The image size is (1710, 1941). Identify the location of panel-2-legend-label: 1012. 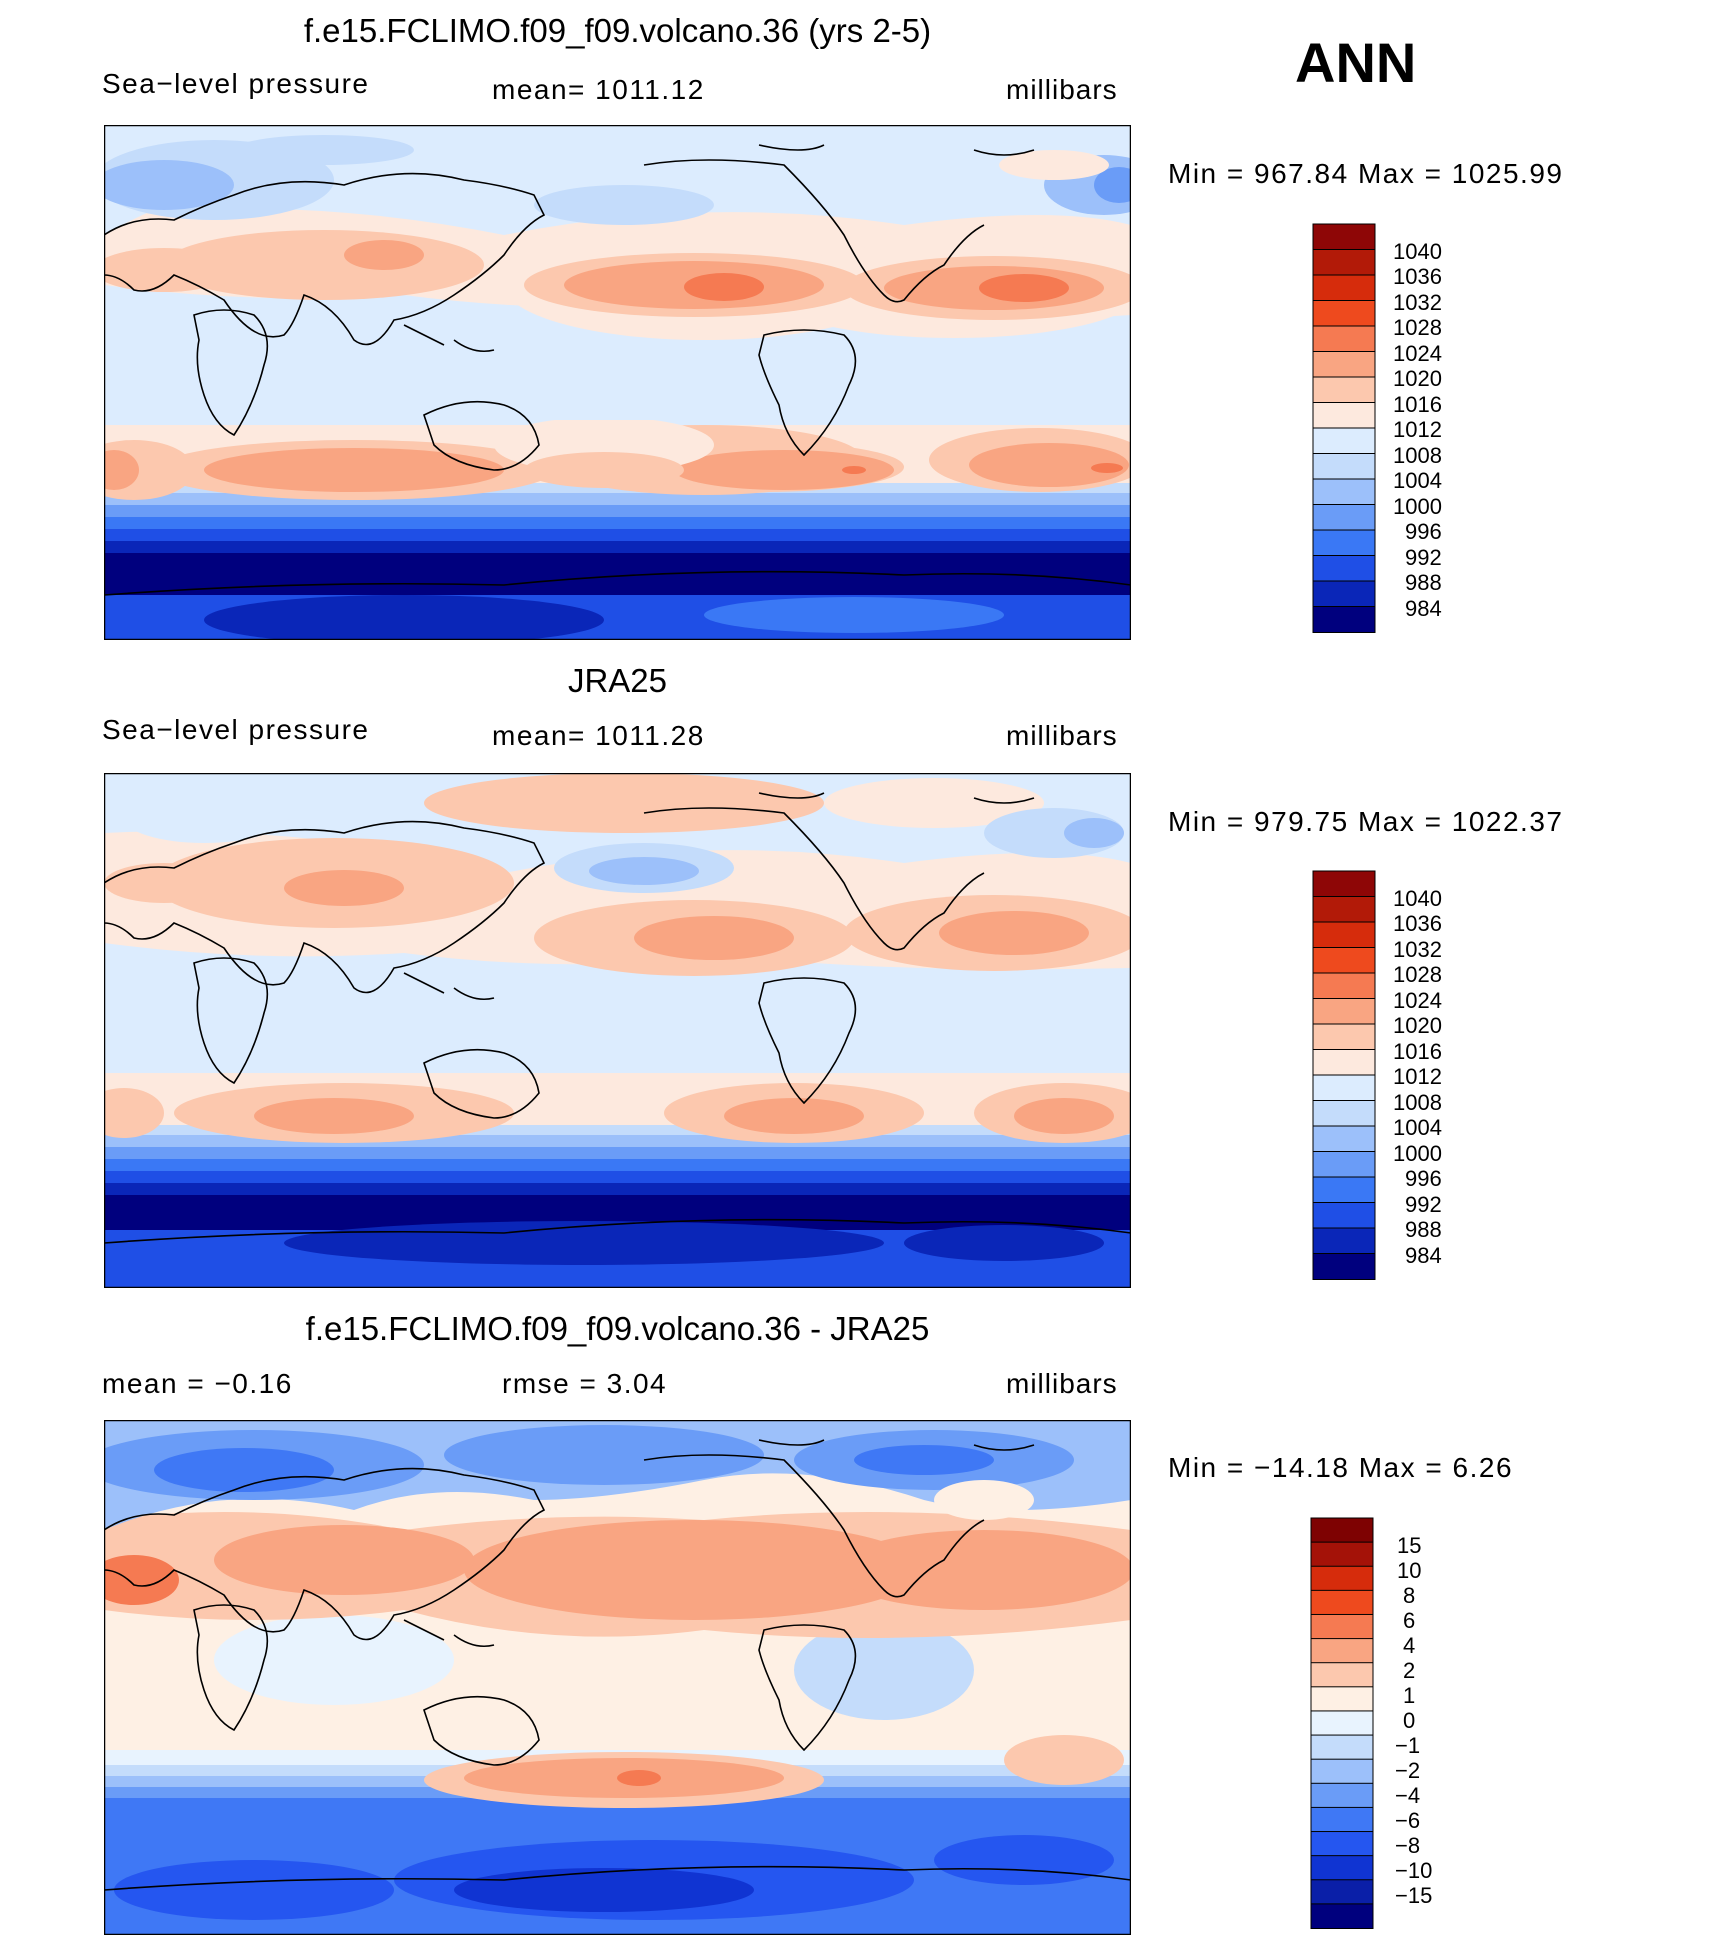
(1417, 1076).